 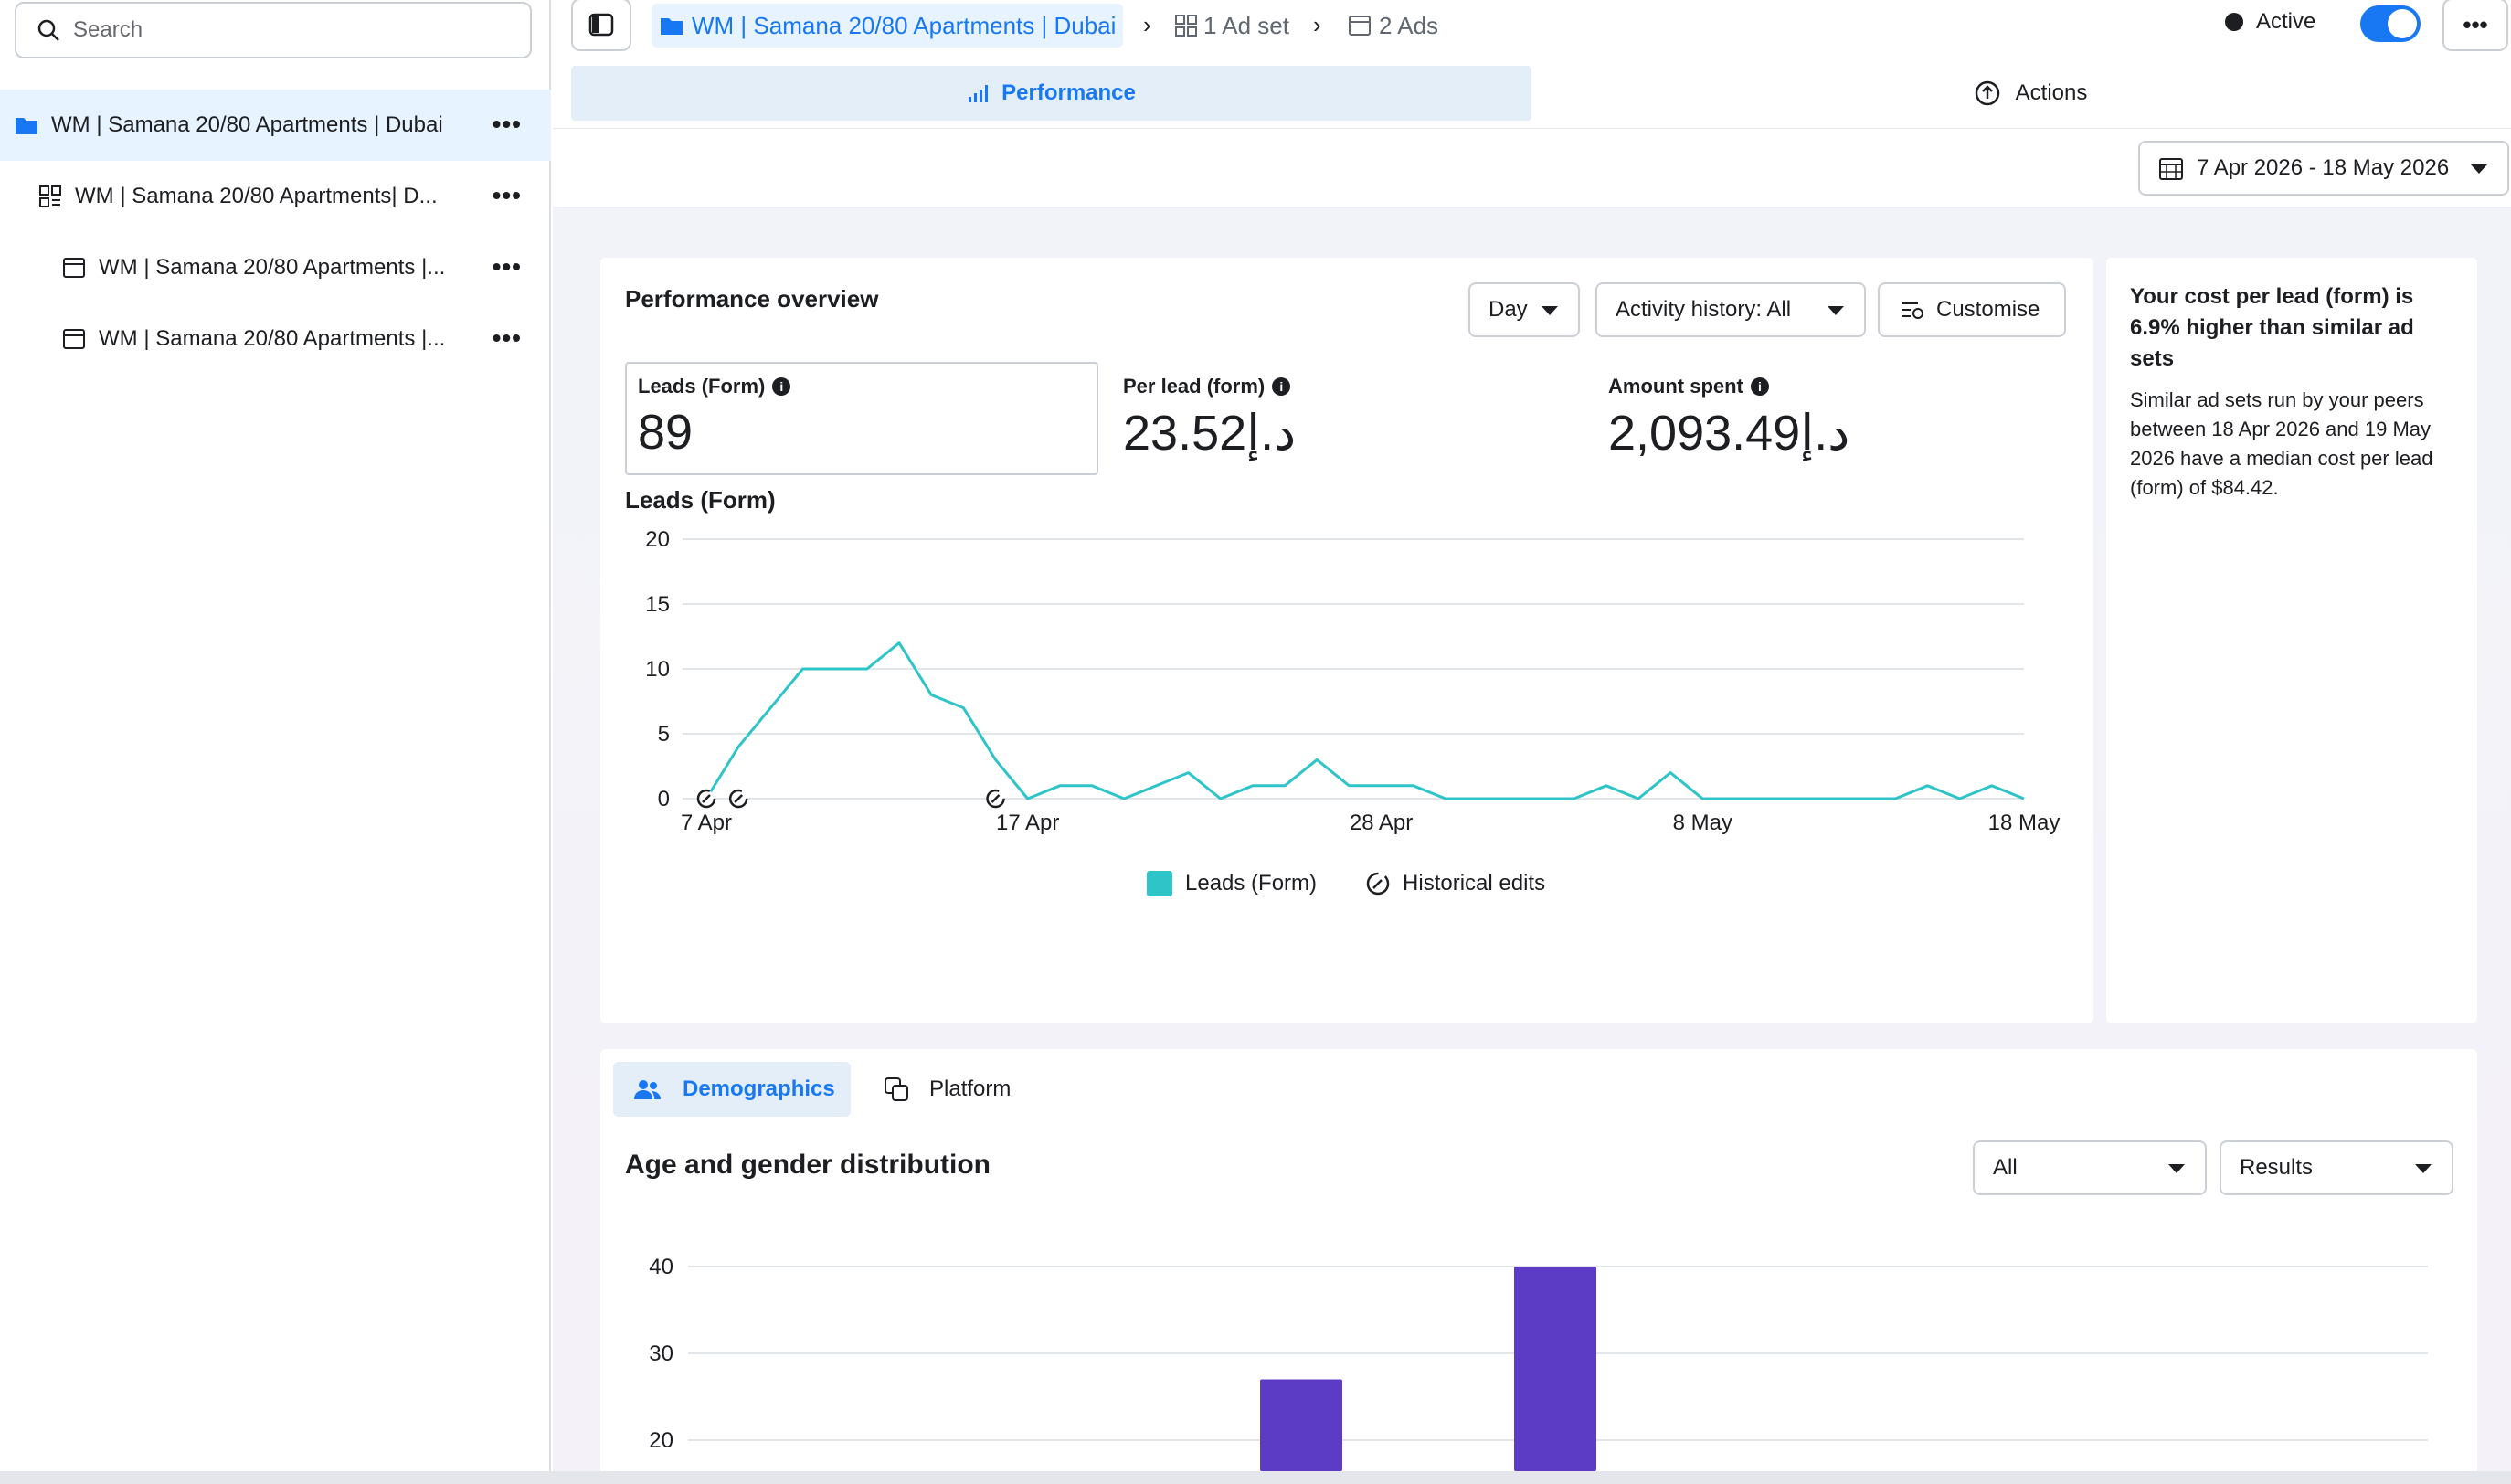 What do you see at coordinates (1912, 310) in the screenshot?
I see `customise-settings-icon` at bounding box center [1912, 310].